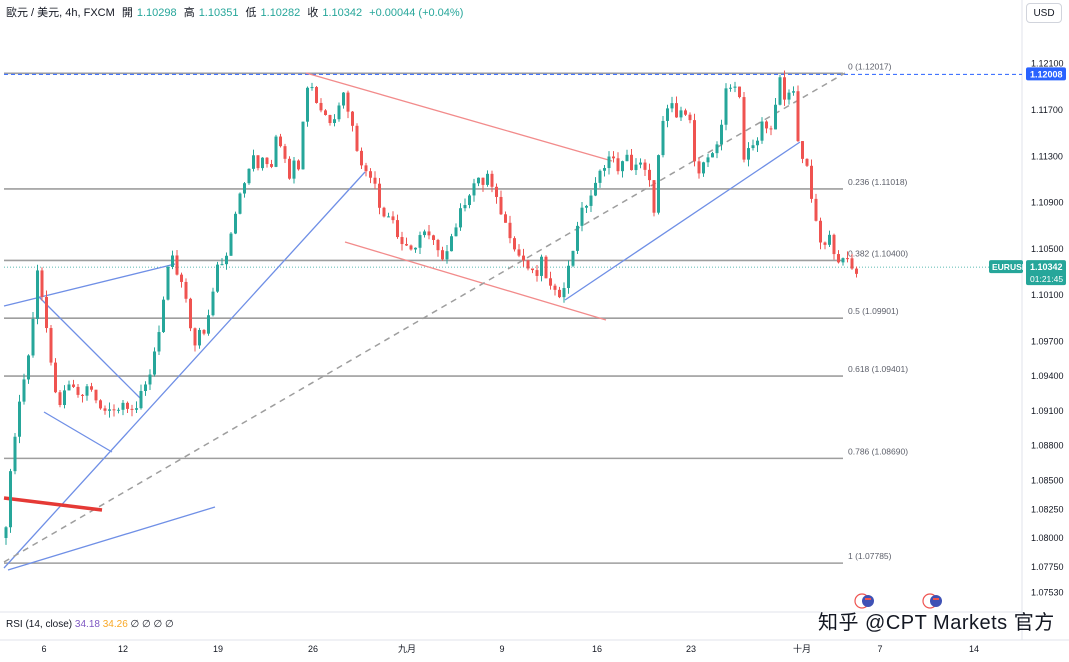 The image size is (1069, 662). Describe the element at coordinates (1047, 156) in the screenshot. I see `price-tick-label: 1.11300` at that location.